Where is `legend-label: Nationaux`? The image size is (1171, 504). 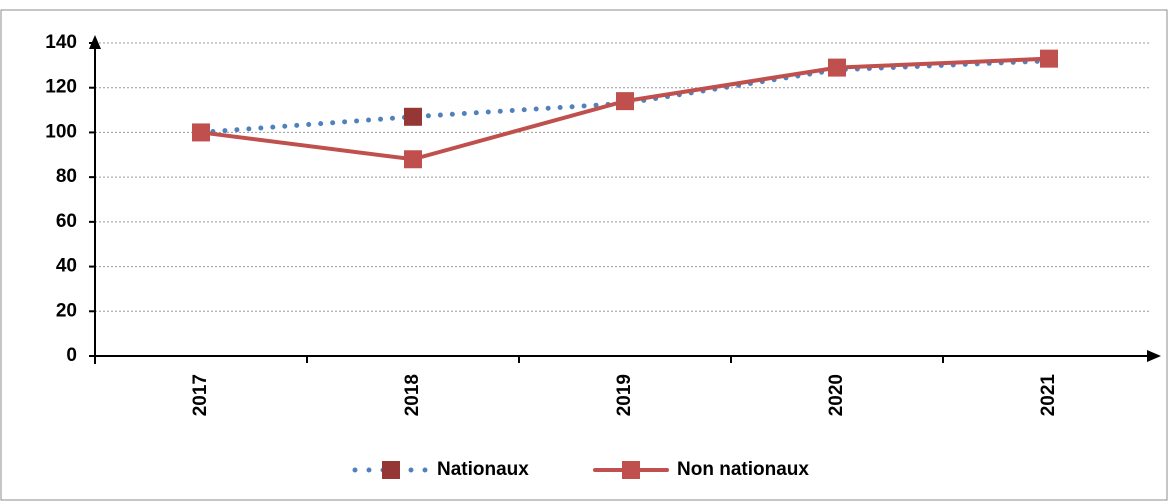 legend-label: Nationaux is located at coordinates (483, 469).